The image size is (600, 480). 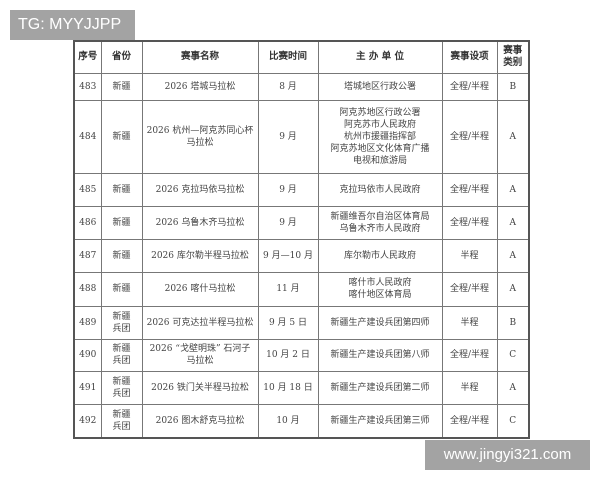 I want to click on table-row: 487 新疆 2026 库尔勒半程马拉松 9 月—10 月库尔勒市人民政府 半程 A, so click(x=301, y=255).